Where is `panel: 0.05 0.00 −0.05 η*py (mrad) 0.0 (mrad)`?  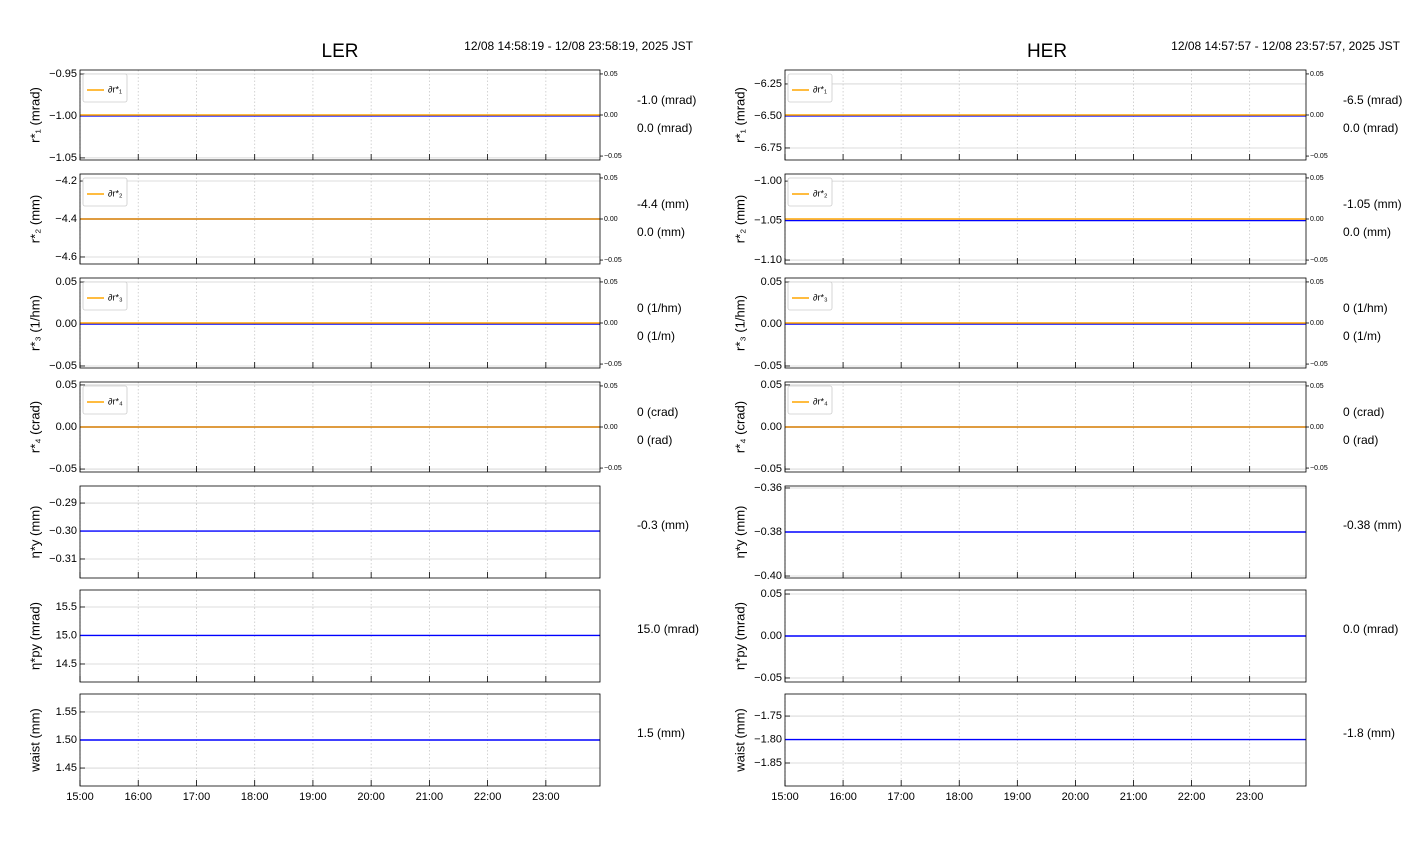 panel: 0.05 0.00 −0.05 η*py (mrad) 0.0 (mrad) is located at coordinates (1065, 636).